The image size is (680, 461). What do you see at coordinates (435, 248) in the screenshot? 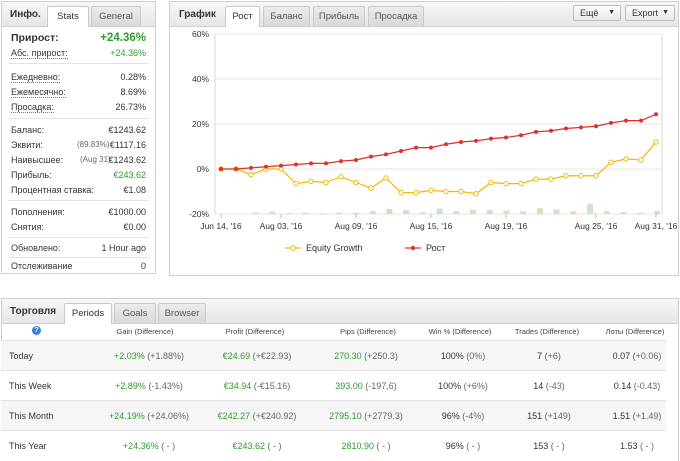
I see `legend-label: Рост` at bounding box center [435, 248].